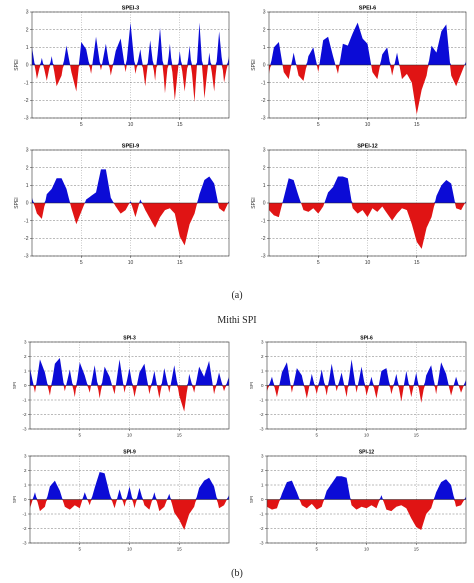 The width and height of the screenshot is (474, 583). Describe the element at coordinates (367, 453) in the screenshot. I see `chart-title: SPI-12` at that location.